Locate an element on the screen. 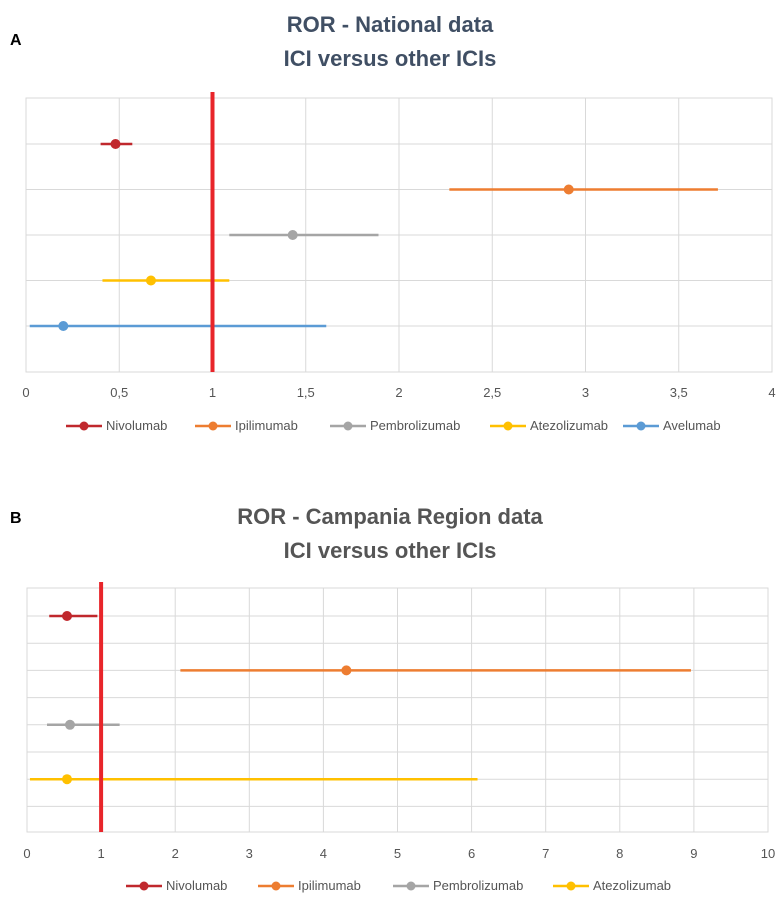 The image size is (780, 898). x-tick-label: 0,5 is located at coordinates (119, 392).